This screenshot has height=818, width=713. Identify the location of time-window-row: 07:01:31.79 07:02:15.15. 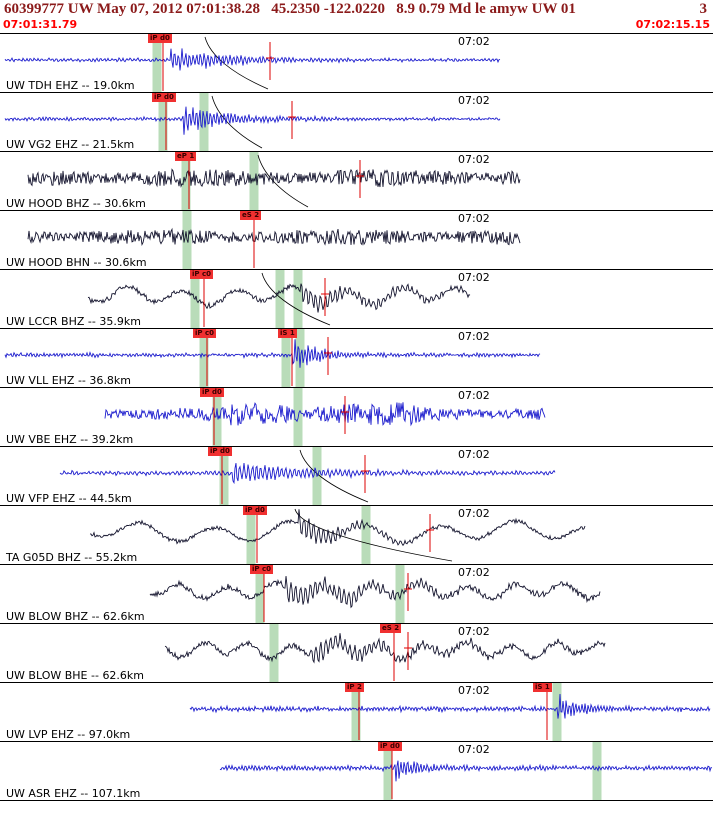
(356, 24).